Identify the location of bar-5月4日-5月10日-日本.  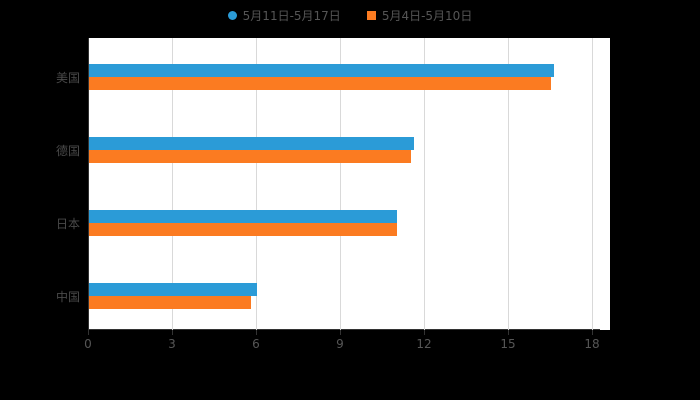
(243, 229).